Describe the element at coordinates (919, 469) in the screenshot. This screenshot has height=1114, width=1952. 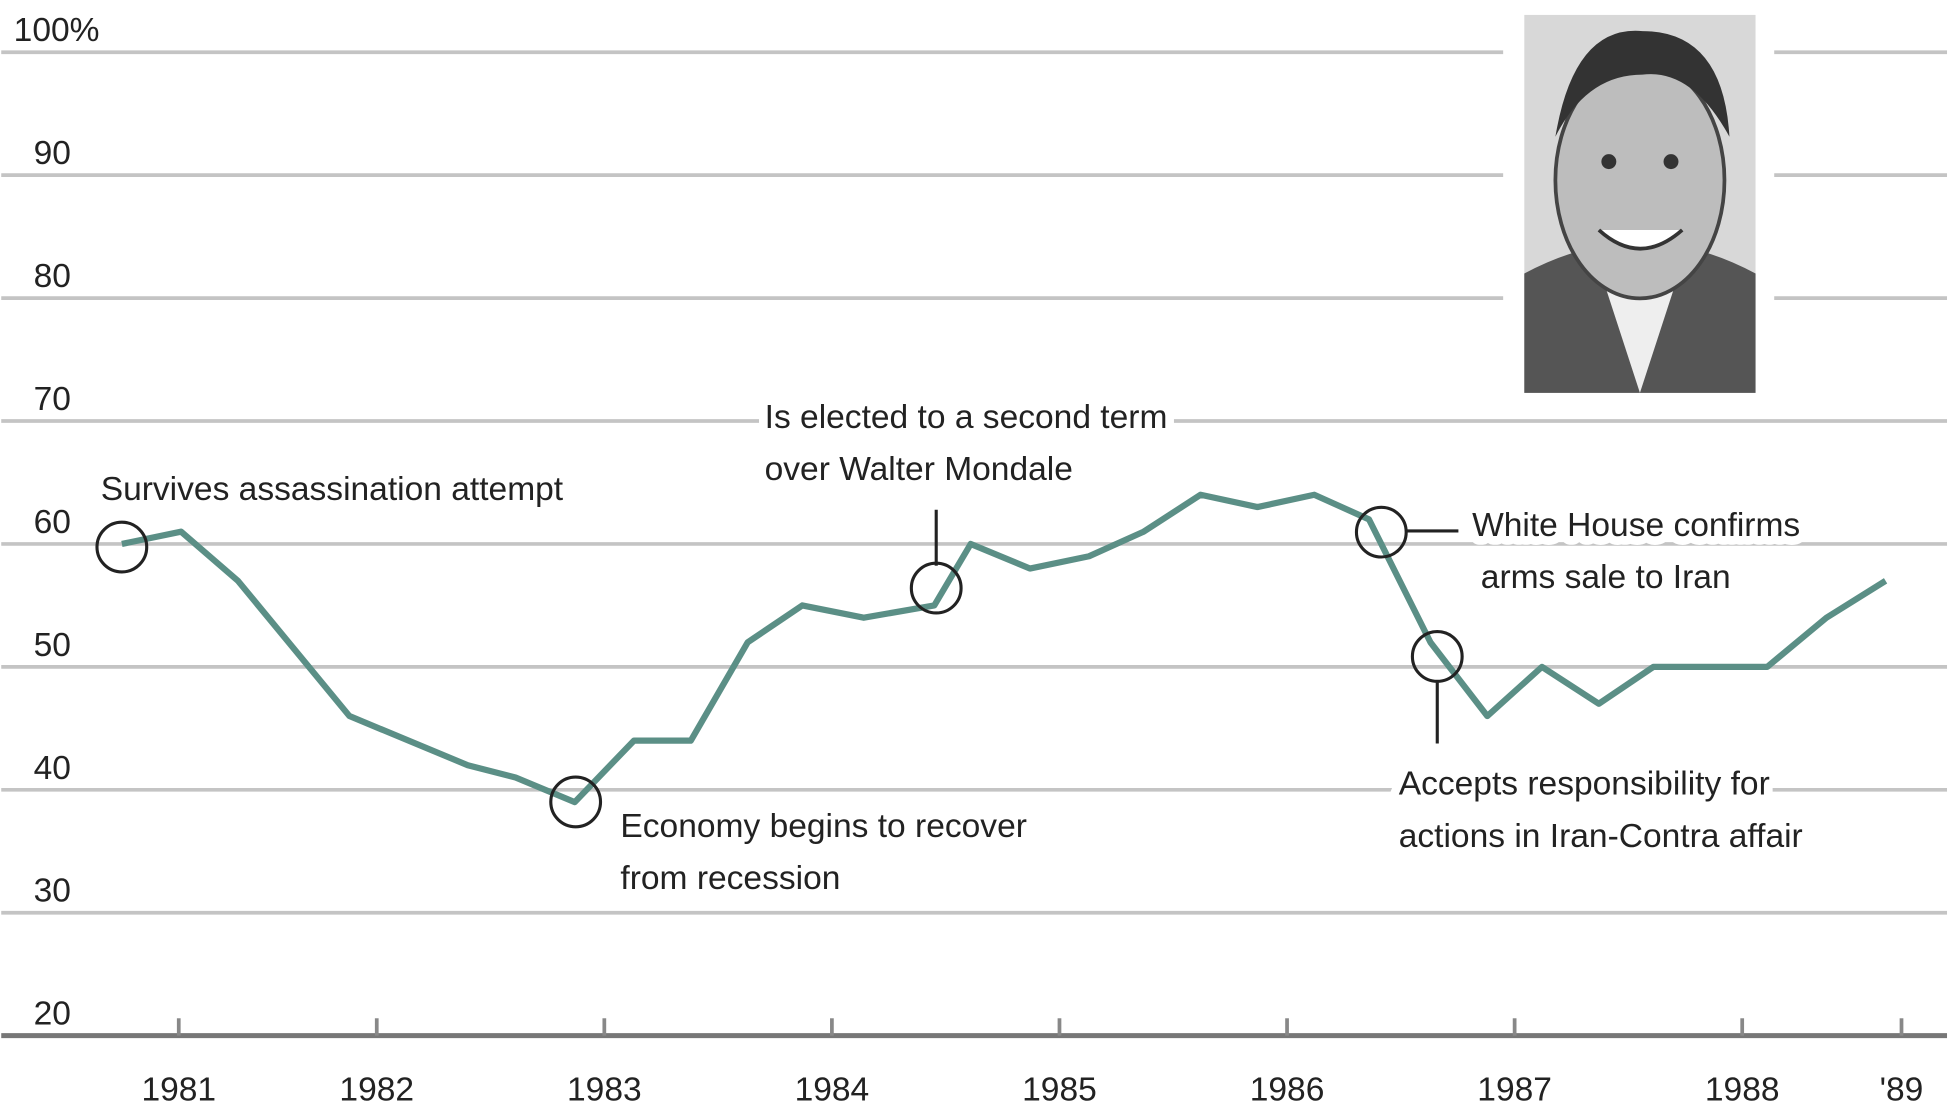
I see `annotation: over Walter Mondale` at that location.